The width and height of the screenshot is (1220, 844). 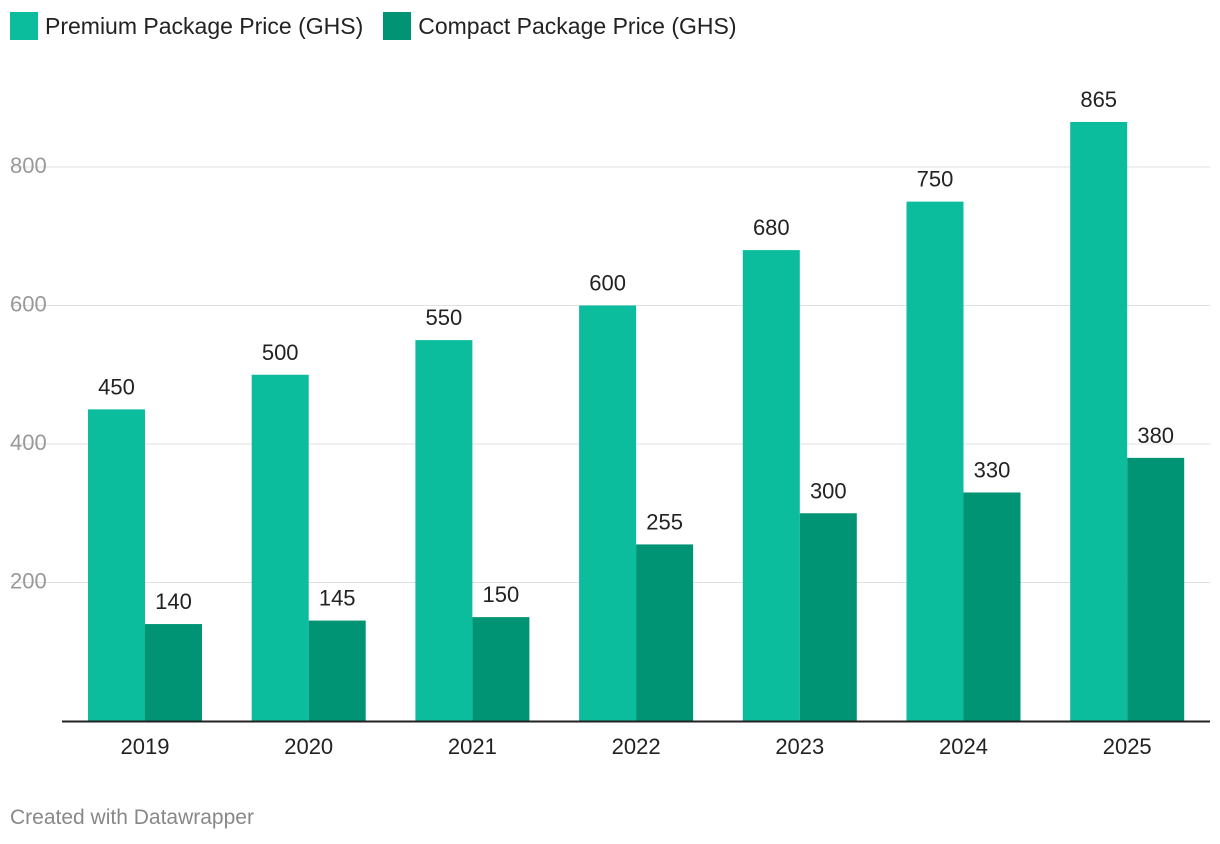 I want to click on bar-premium-2024, so click(x=935, y=461).